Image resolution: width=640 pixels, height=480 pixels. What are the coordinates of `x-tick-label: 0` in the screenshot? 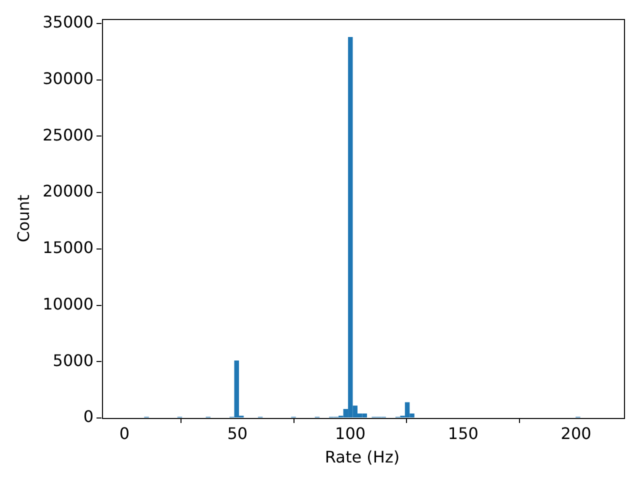 It's located at (124, 433).